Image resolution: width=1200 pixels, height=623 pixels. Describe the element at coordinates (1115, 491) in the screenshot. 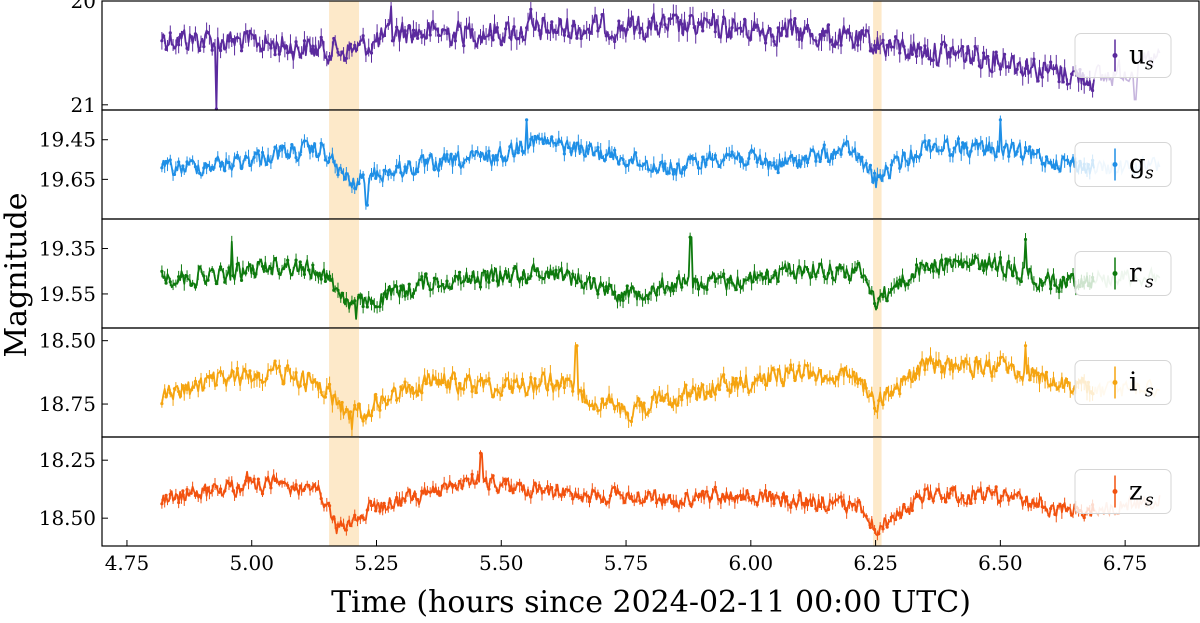

I see `legend-dot` at that location.